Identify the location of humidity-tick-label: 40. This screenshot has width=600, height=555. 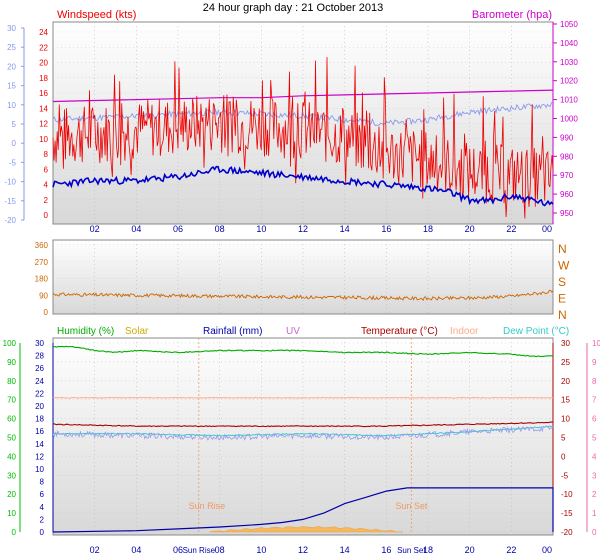
(11, 456).